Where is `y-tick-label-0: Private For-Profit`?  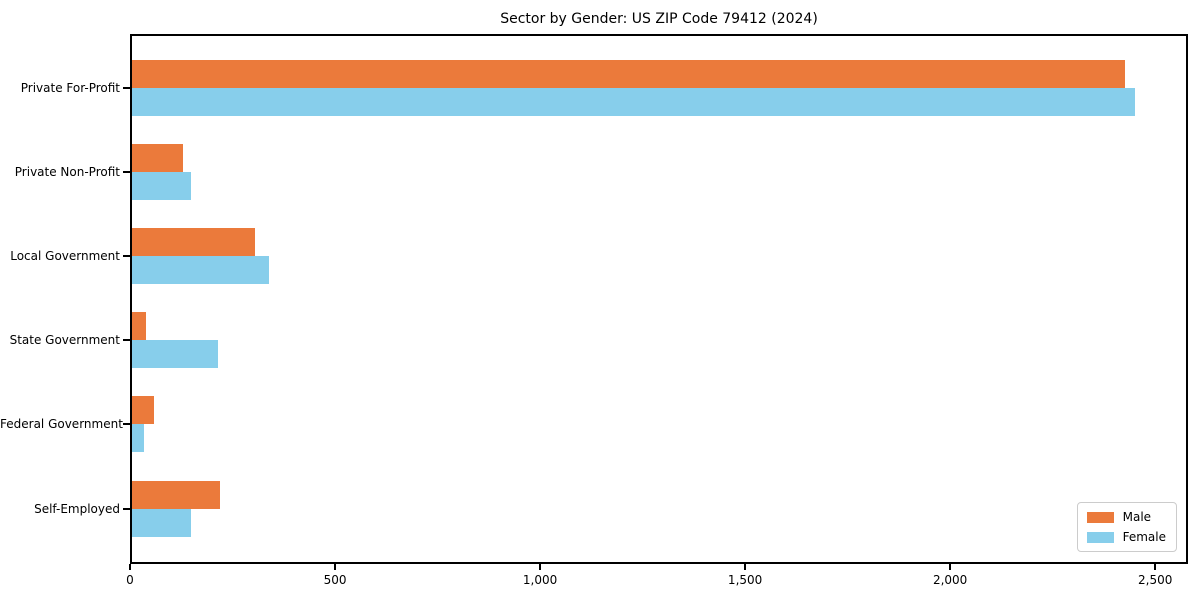 y-tick-label-0: Private For-Profit is located at coordinates (70, 88).